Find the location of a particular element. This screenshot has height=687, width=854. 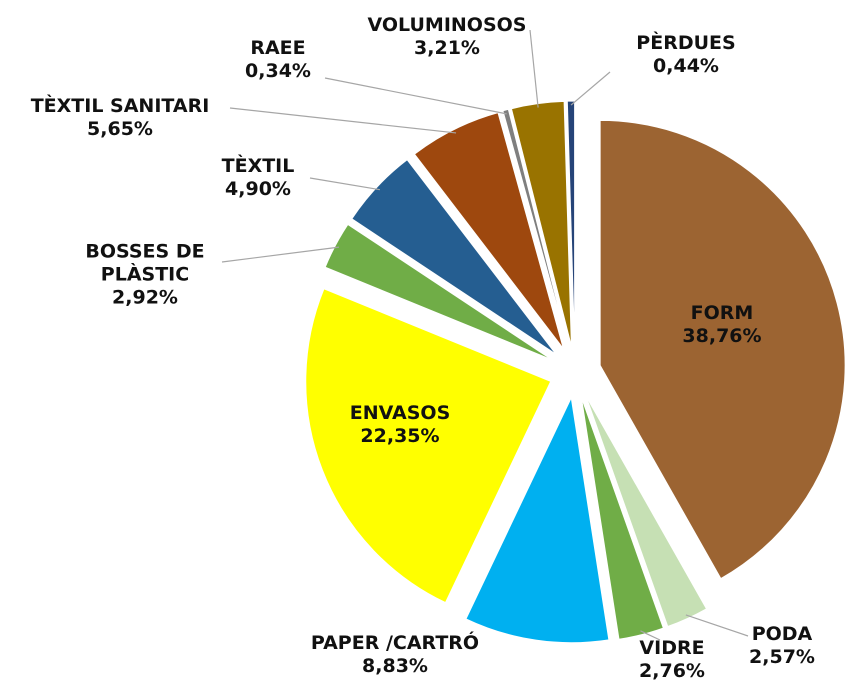

value-label: 0,34% is located at coordinates (278, 71).